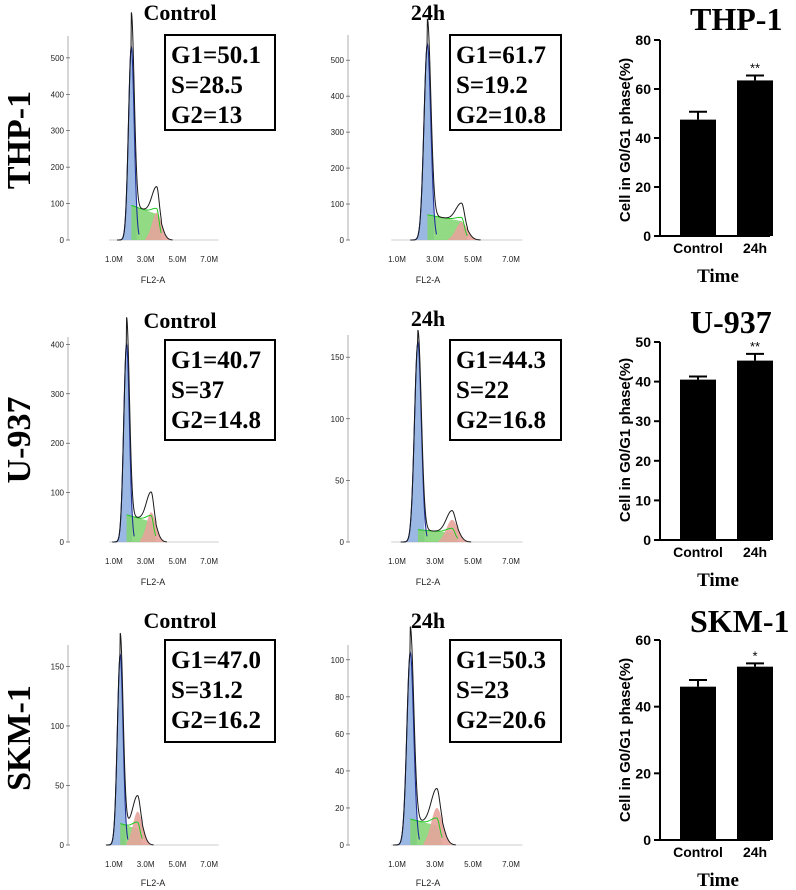 This screenshot has width=796, height=890. What do you see at coordinates (59, 785) in the screenshot?
I see `y-tick-label: 50` at bounding box center [59, 785].